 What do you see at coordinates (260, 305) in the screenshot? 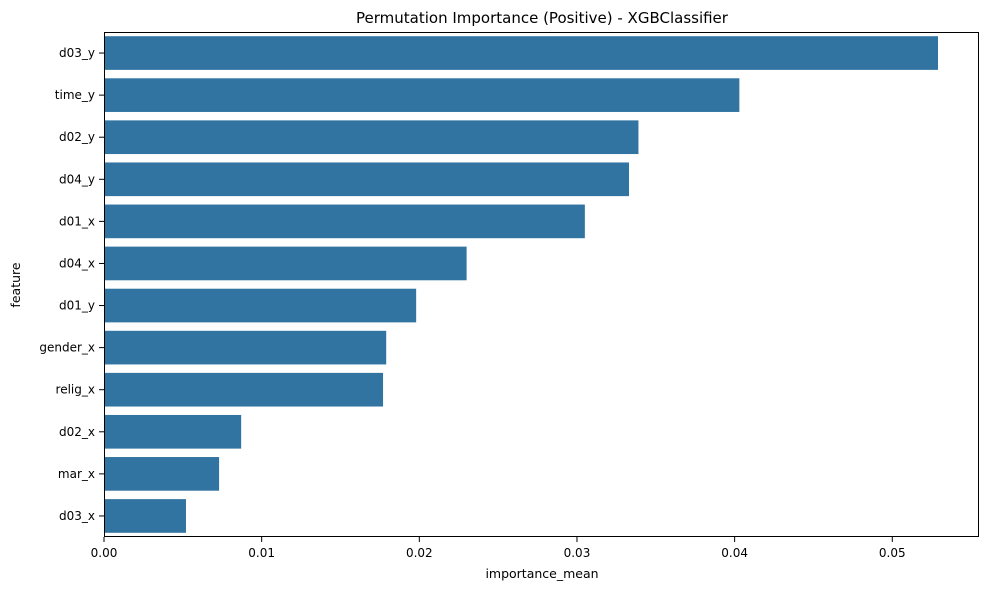
I see `bar-d01_y` at bounding box center [260, 305].